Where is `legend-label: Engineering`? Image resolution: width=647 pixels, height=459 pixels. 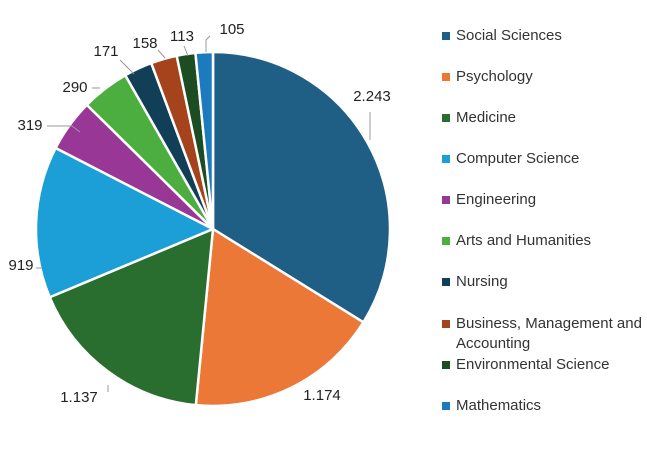 legend-label: Engineering is located at coordinates (496, 199).